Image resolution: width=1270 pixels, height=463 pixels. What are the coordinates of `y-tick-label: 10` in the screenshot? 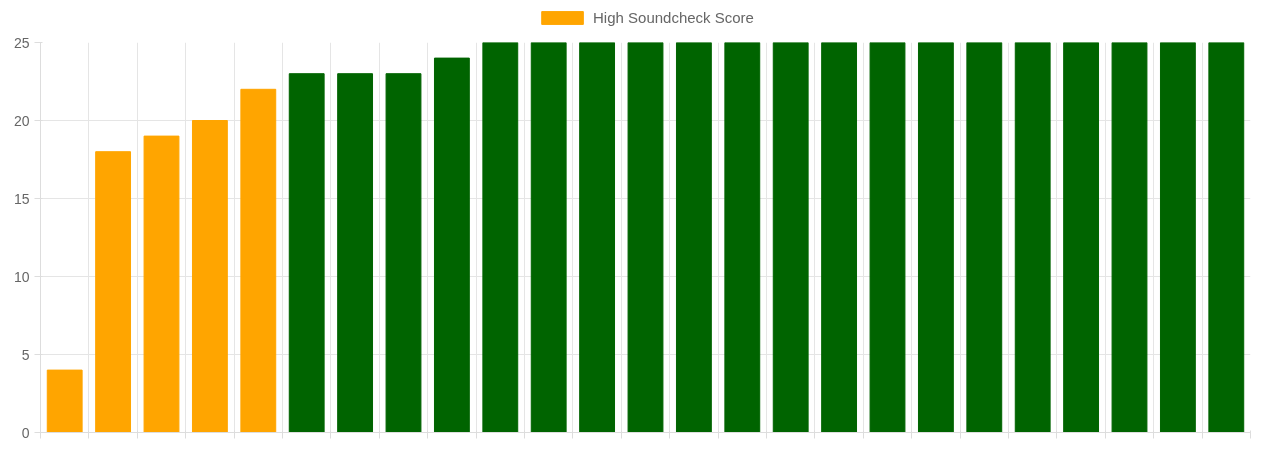 It's located at (21, 276).